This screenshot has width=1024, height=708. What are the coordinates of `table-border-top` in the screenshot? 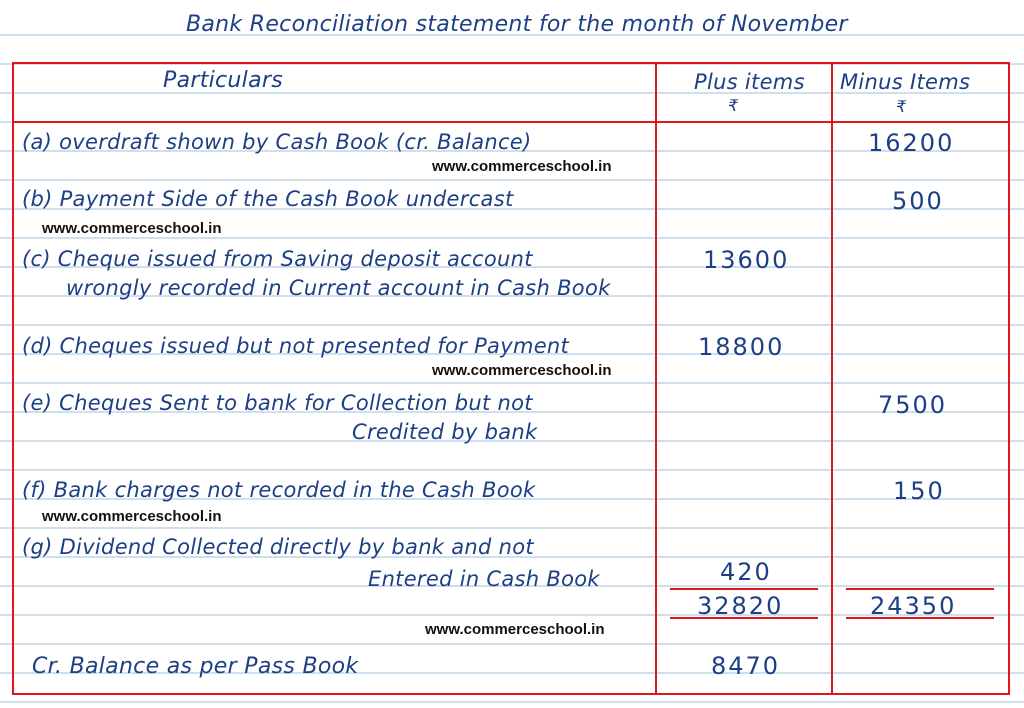 It's located at (511, 63).